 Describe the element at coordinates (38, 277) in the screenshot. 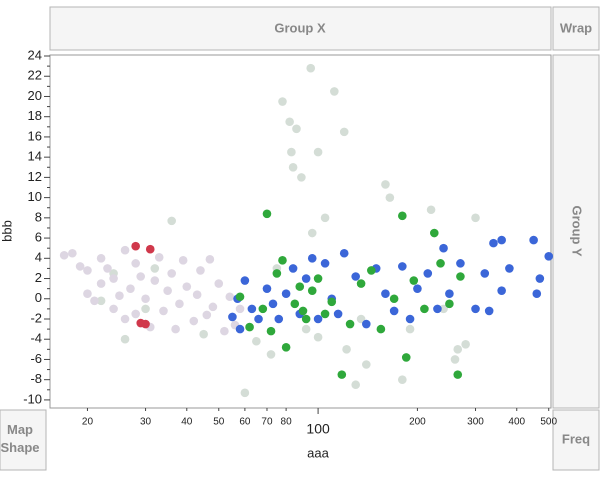

I see `y-tick-label: 2` at that location.